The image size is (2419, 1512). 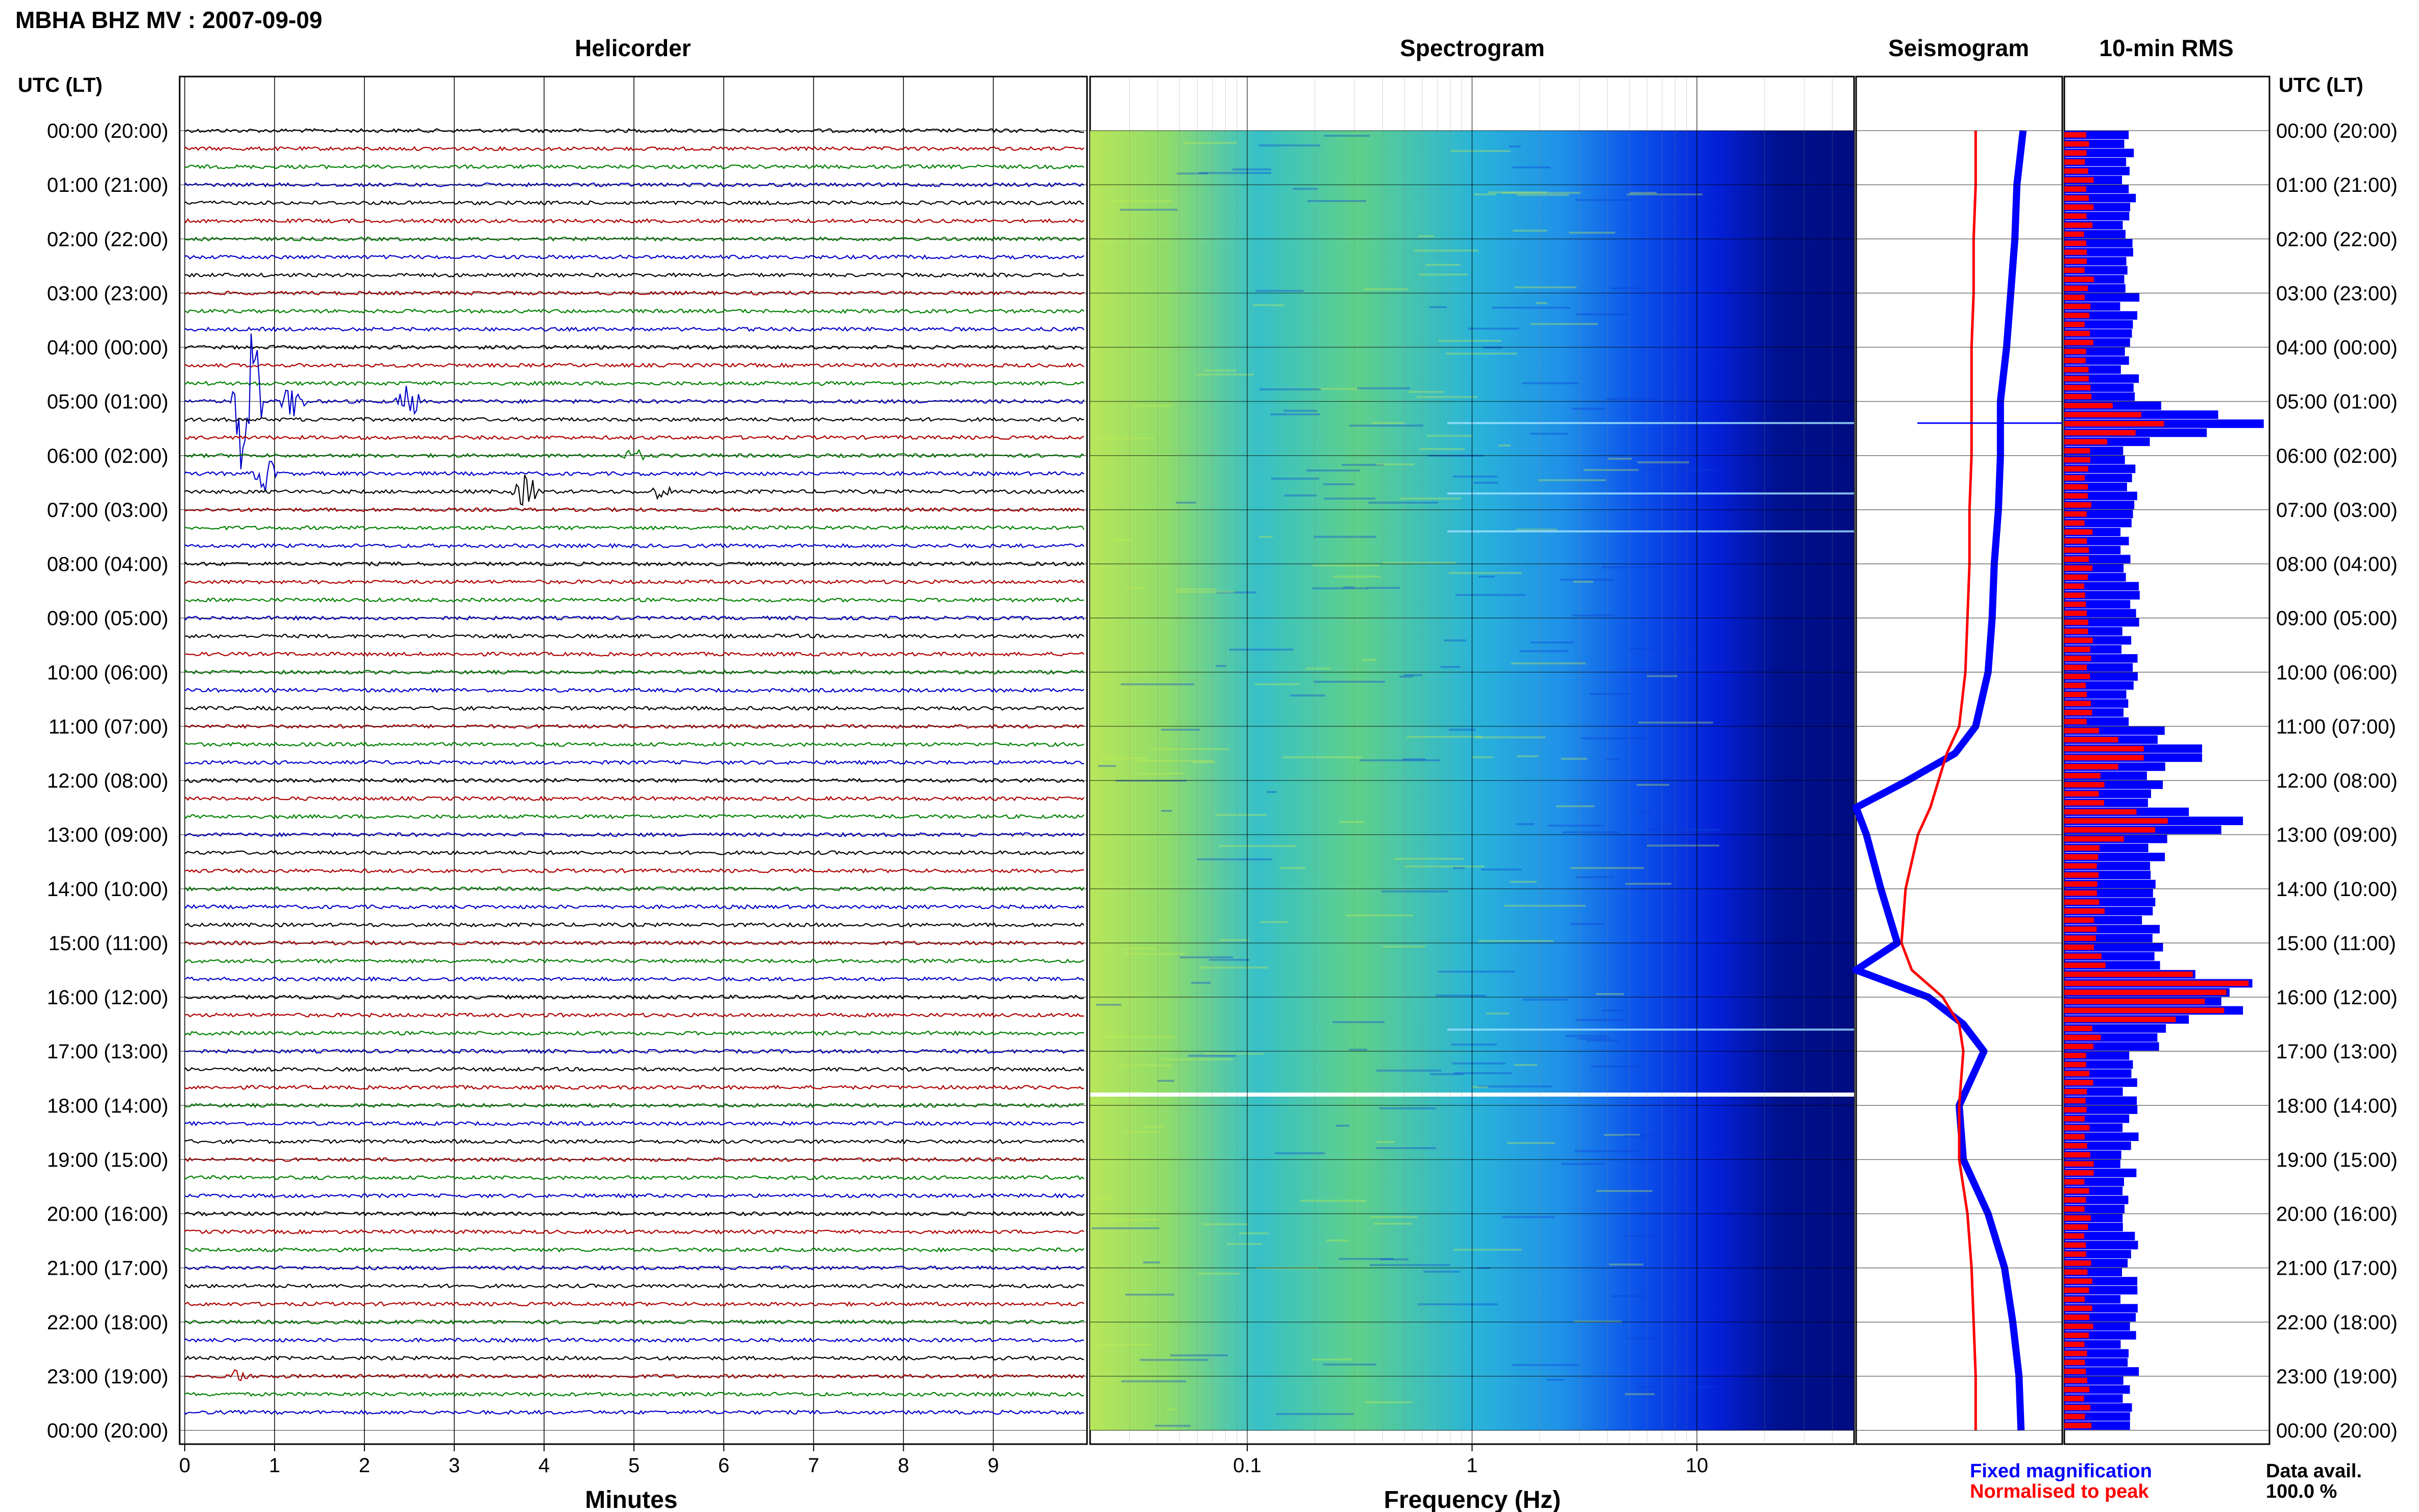 What do you see at coordinates (2337, 1160) in the screenshot?
I see `time-label-right: 19:00 (15:00)` at bounding box center [2337, 1160].